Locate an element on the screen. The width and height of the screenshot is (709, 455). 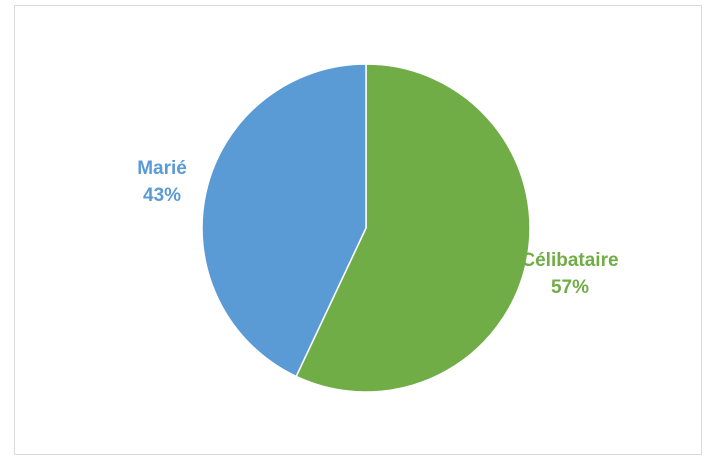
data-label-marie: Marié 43% is located at coordinates (162, 182).